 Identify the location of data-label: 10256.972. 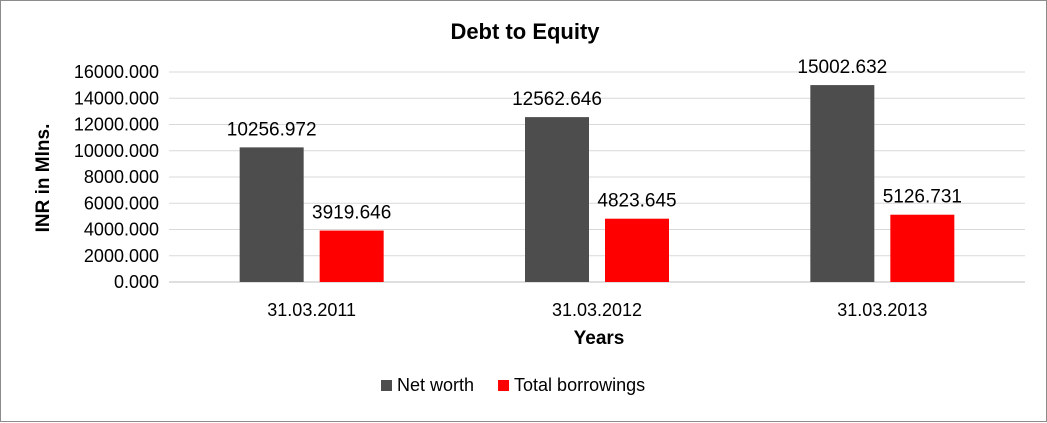
(272, 129).